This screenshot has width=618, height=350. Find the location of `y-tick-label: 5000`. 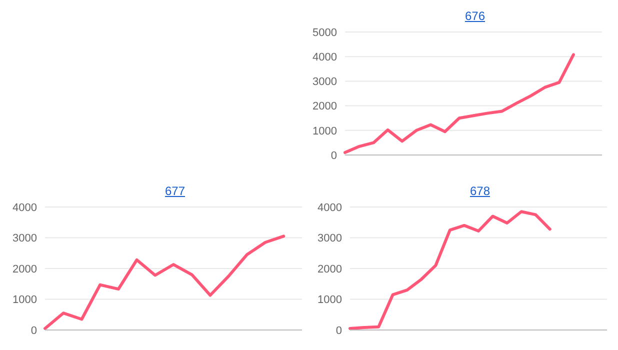

y-tick-label: 5000 is located at coordinates (324, 32).